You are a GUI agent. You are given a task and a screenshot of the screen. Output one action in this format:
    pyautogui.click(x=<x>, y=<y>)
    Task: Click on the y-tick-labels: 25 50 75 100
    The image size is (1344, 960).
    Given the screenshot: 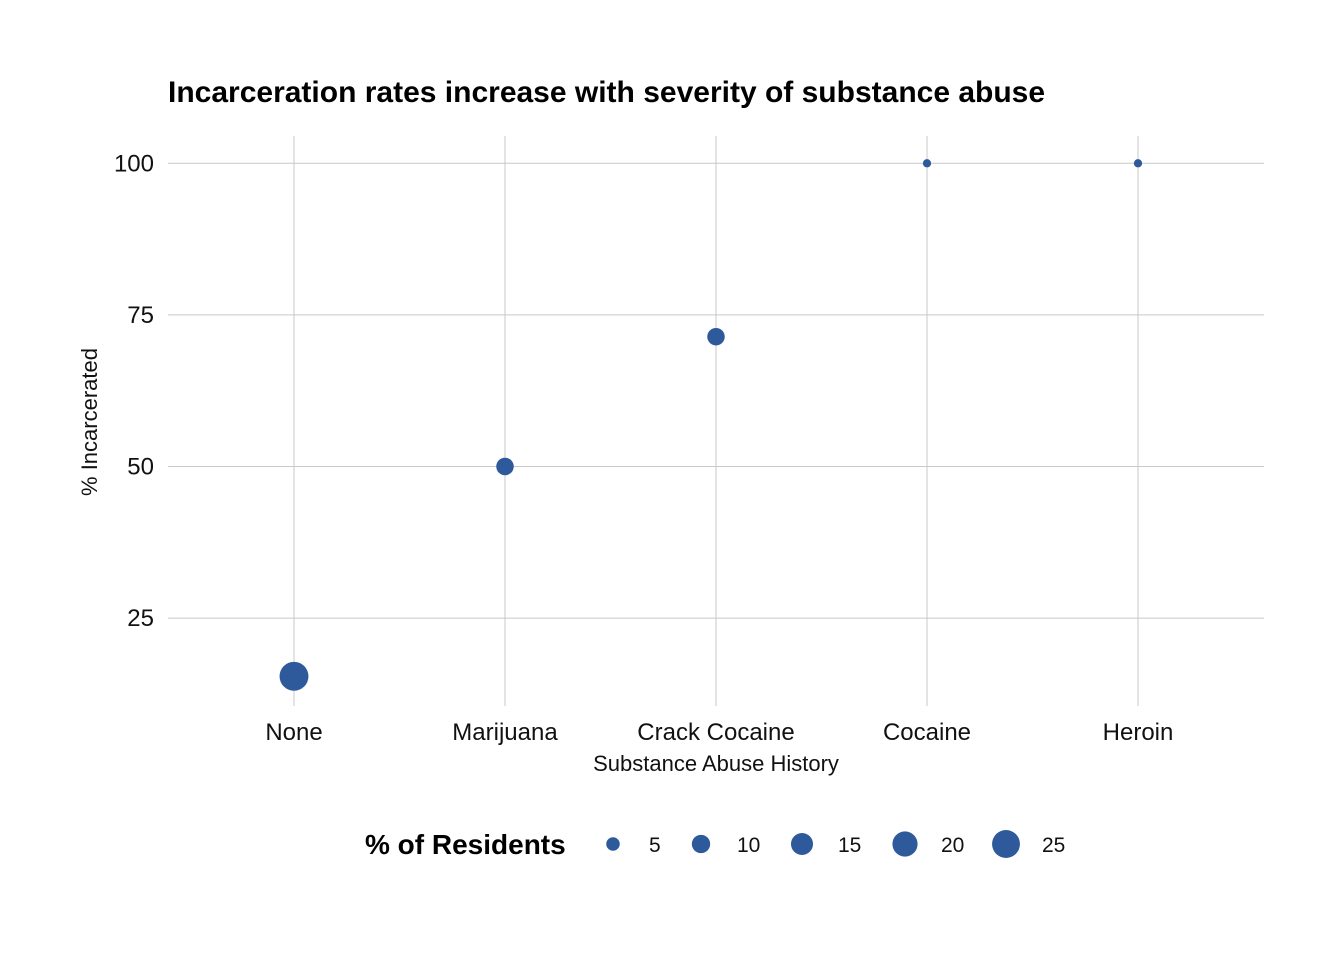 What is the action you would take?
    pyautogui.click(x=134, y=391)
    